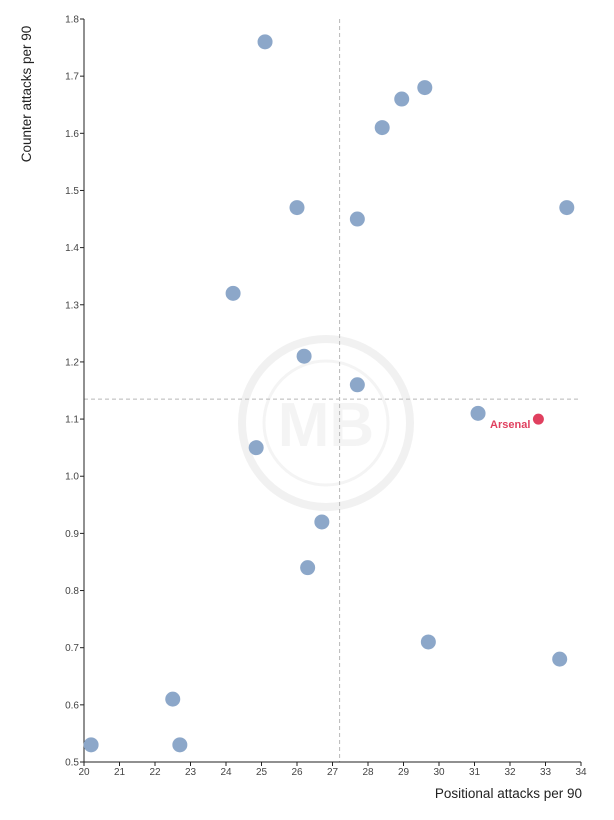  Describe the element at coordinates (84, 772) in the screenshot. I see `x-tick-label: 20` at that location.